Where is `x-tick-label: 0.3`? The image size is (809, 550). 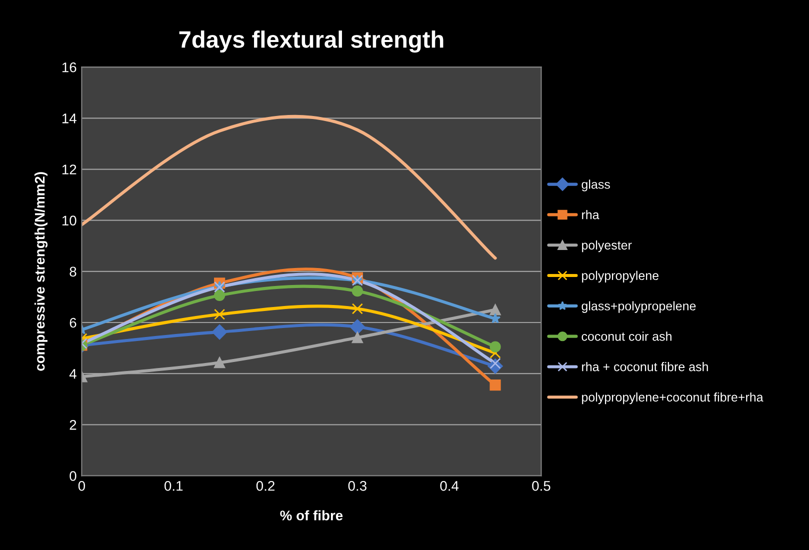
x-tick-label: 0.3 is located at coordinates (357, 485).